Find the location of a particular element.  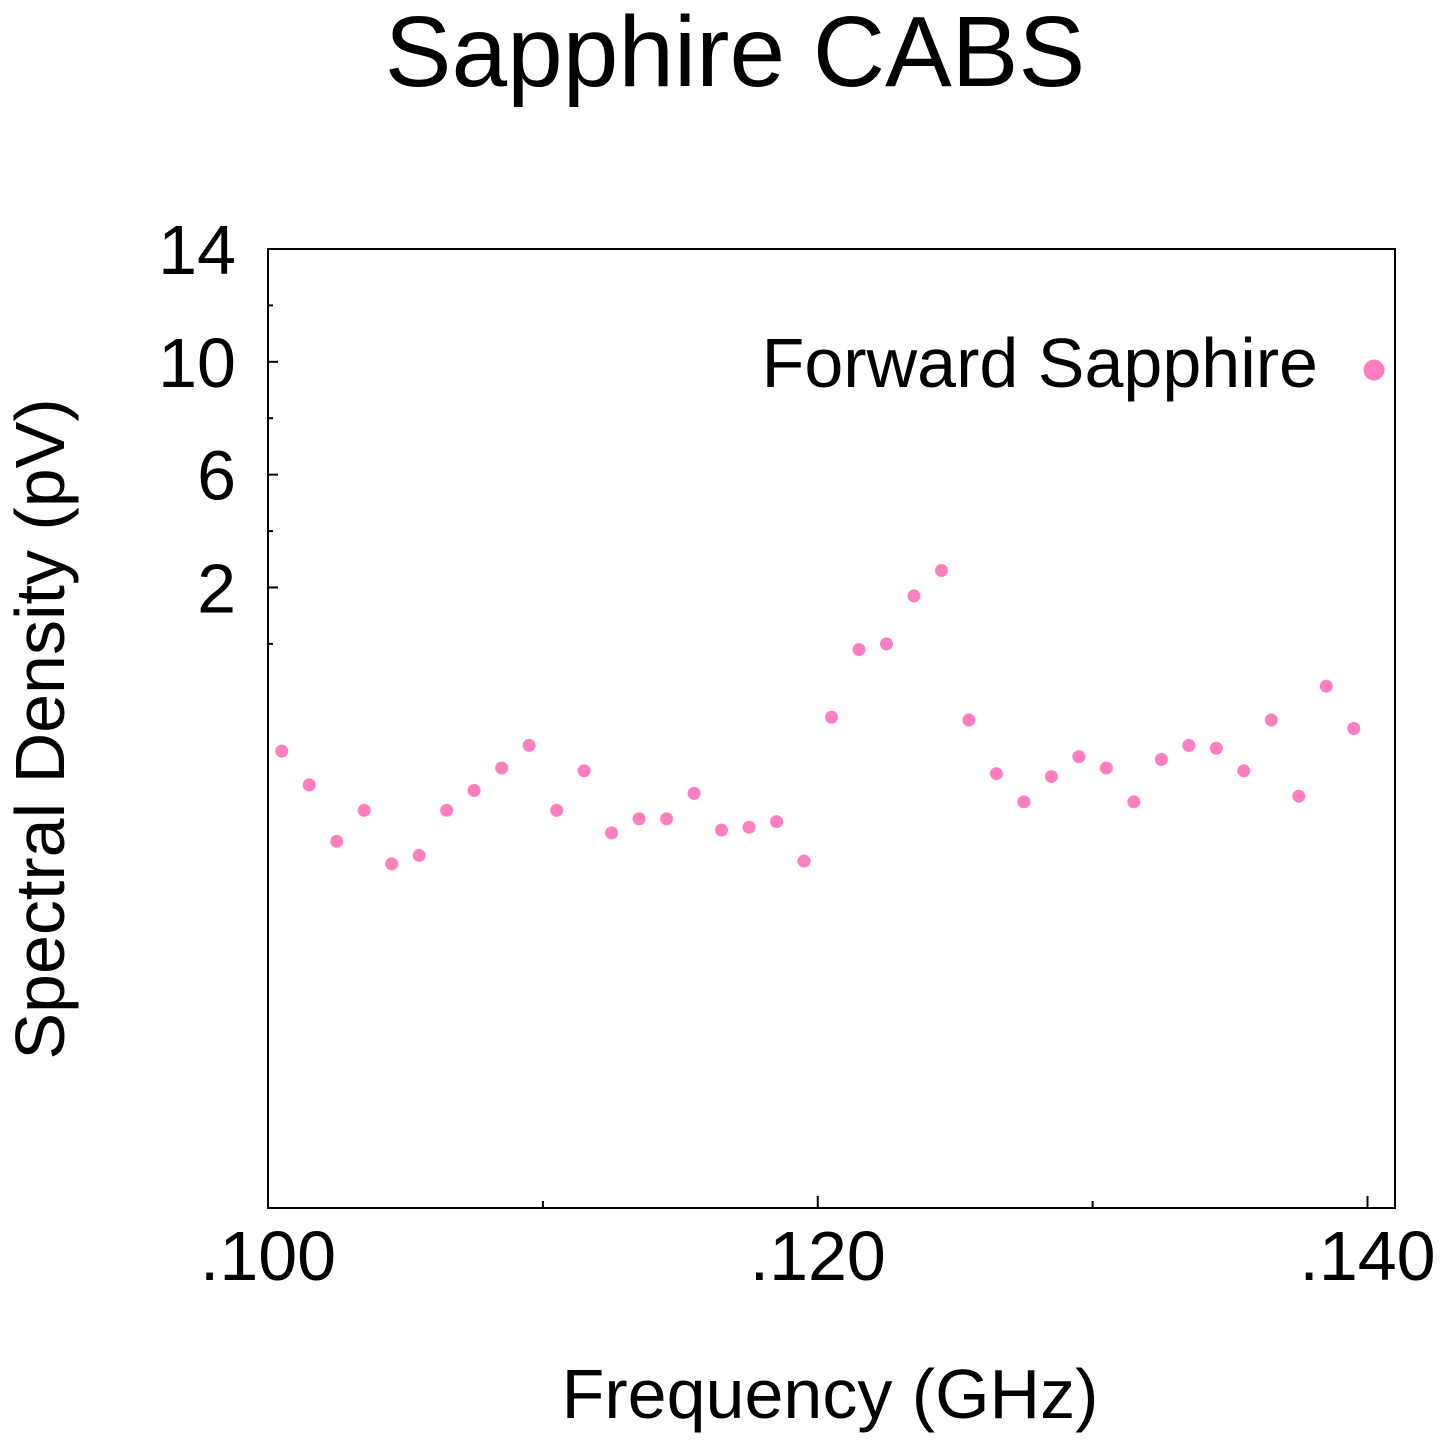

x-tick-label: .100 is located at coordinates (268, 1256).